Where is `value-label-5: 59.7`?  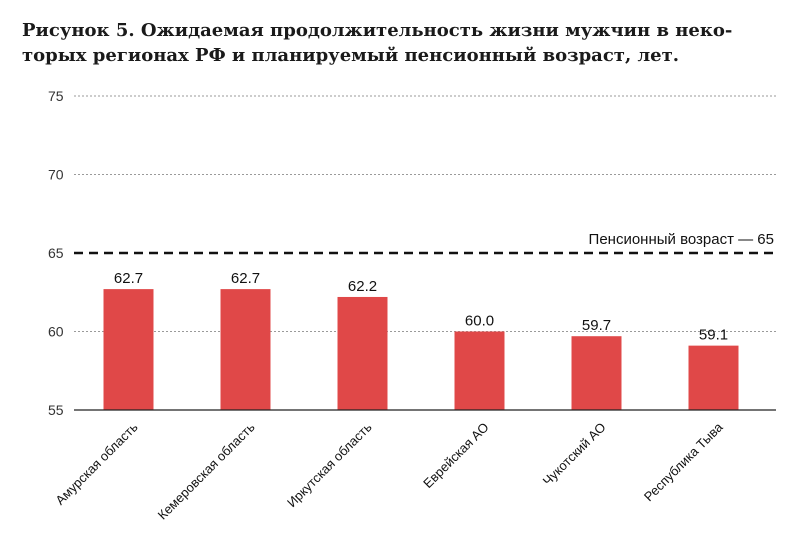
value-label-5: 59.7 is located at coordinates (596, 325).